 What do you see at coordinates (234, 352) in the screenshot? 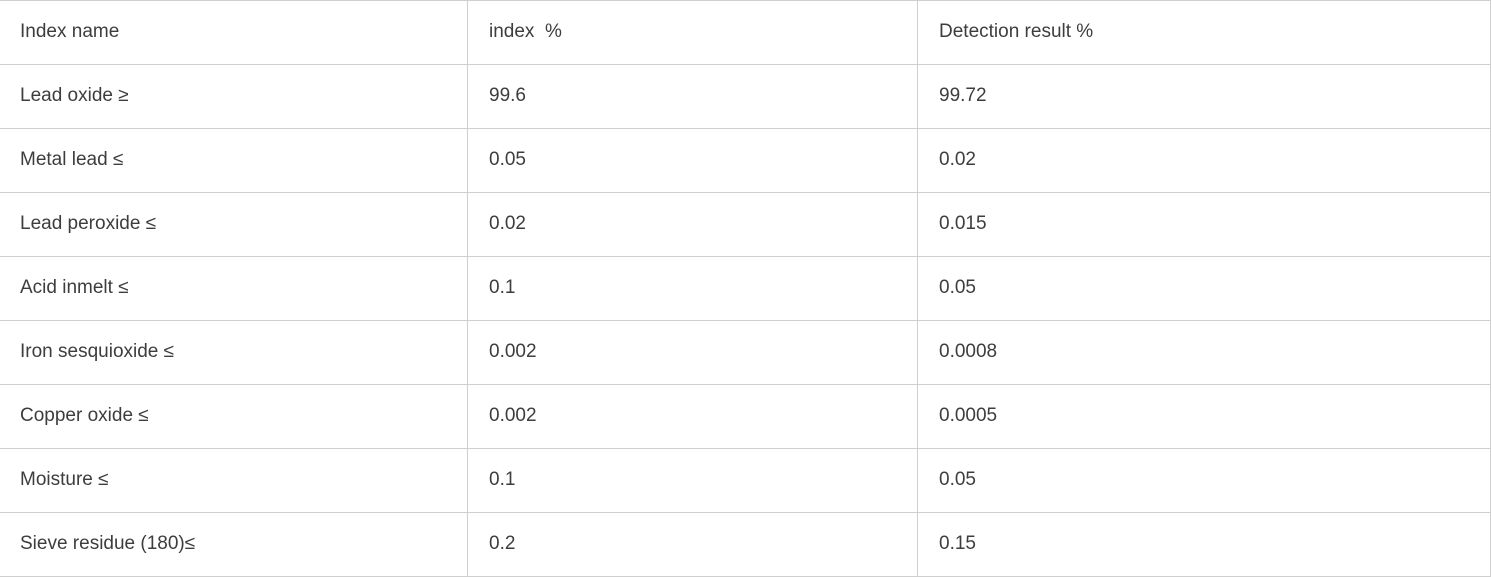
I see `cell-index-name: Iron sesquioxide ≤` at bounding box center [234, 352].